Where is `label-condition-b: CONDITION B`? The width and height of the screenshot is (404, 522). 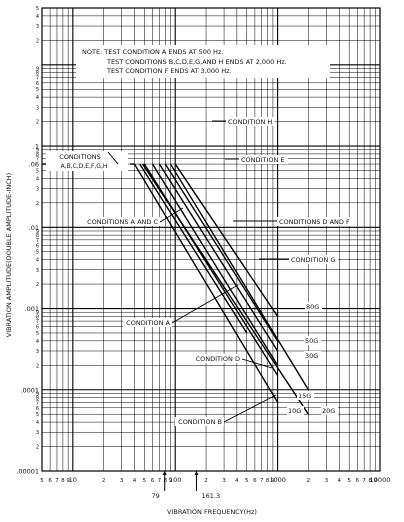 label-condition-b: CONDITION B is located at coordinates (200, 422).